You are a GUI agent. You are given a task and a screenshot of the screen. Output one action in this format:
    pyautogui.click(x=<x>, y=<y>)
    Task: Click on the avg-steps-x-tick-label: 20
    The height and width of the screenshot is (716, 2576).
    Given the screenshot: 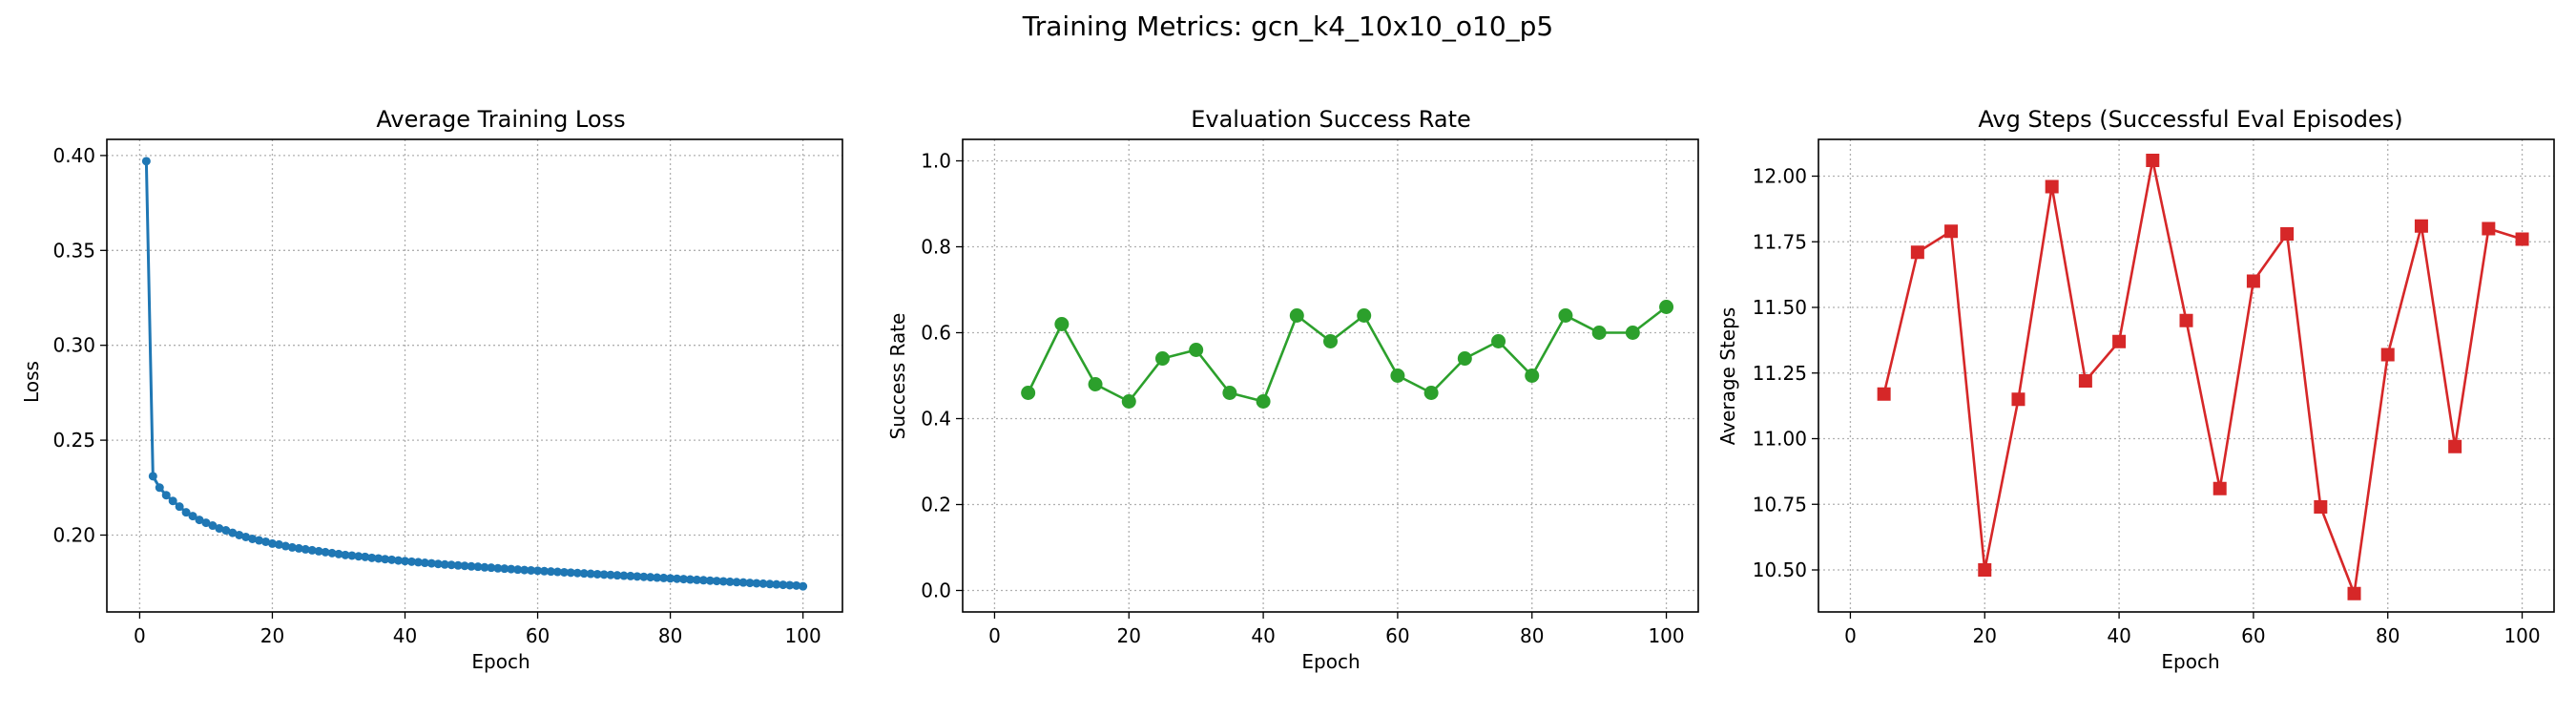 What is the action you would take?
    pyautogui.click(x=1985, y=635)
    